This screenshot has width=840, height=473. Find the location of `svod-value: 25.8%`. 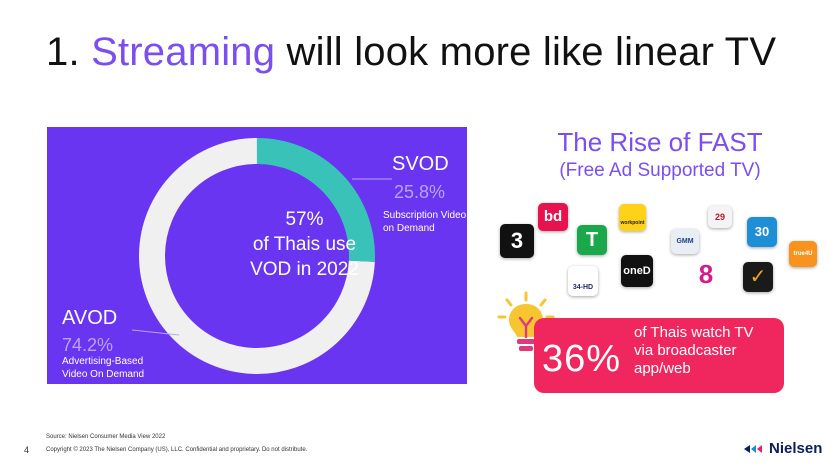

svod-value: 25.8% is located at coordinates (420, 192).